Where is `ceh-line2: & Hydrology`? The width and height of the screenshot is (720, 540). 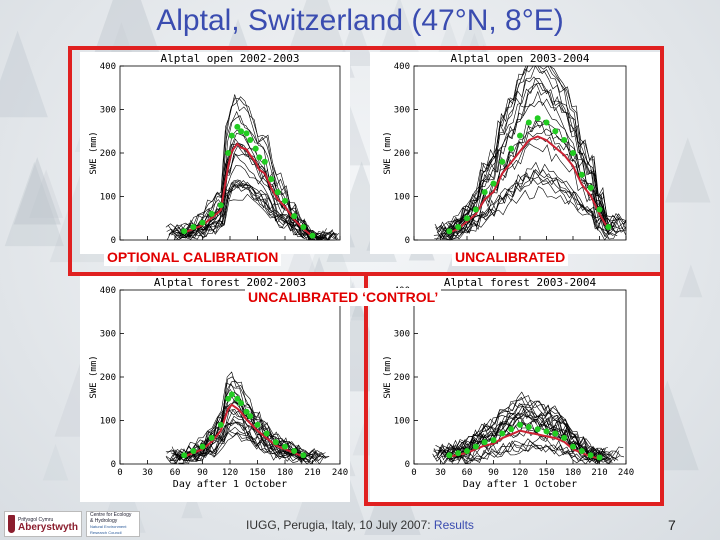
ceh-line2: & Hydrology is located at coordinates (104, 521).